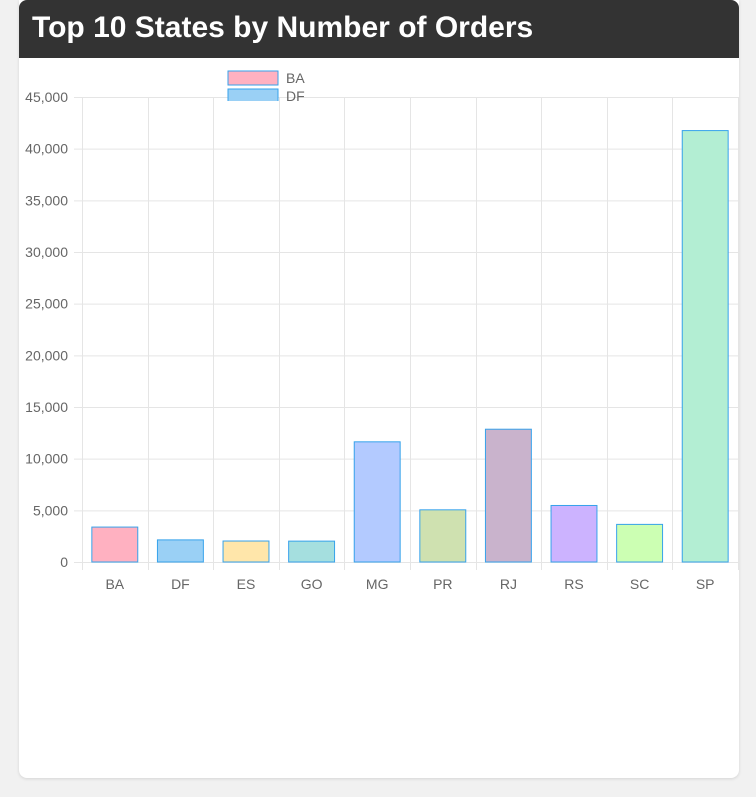 The image size is (756, 797). I want to click on page-title: Top 10 States by Number of Orders, so click(283, 27).